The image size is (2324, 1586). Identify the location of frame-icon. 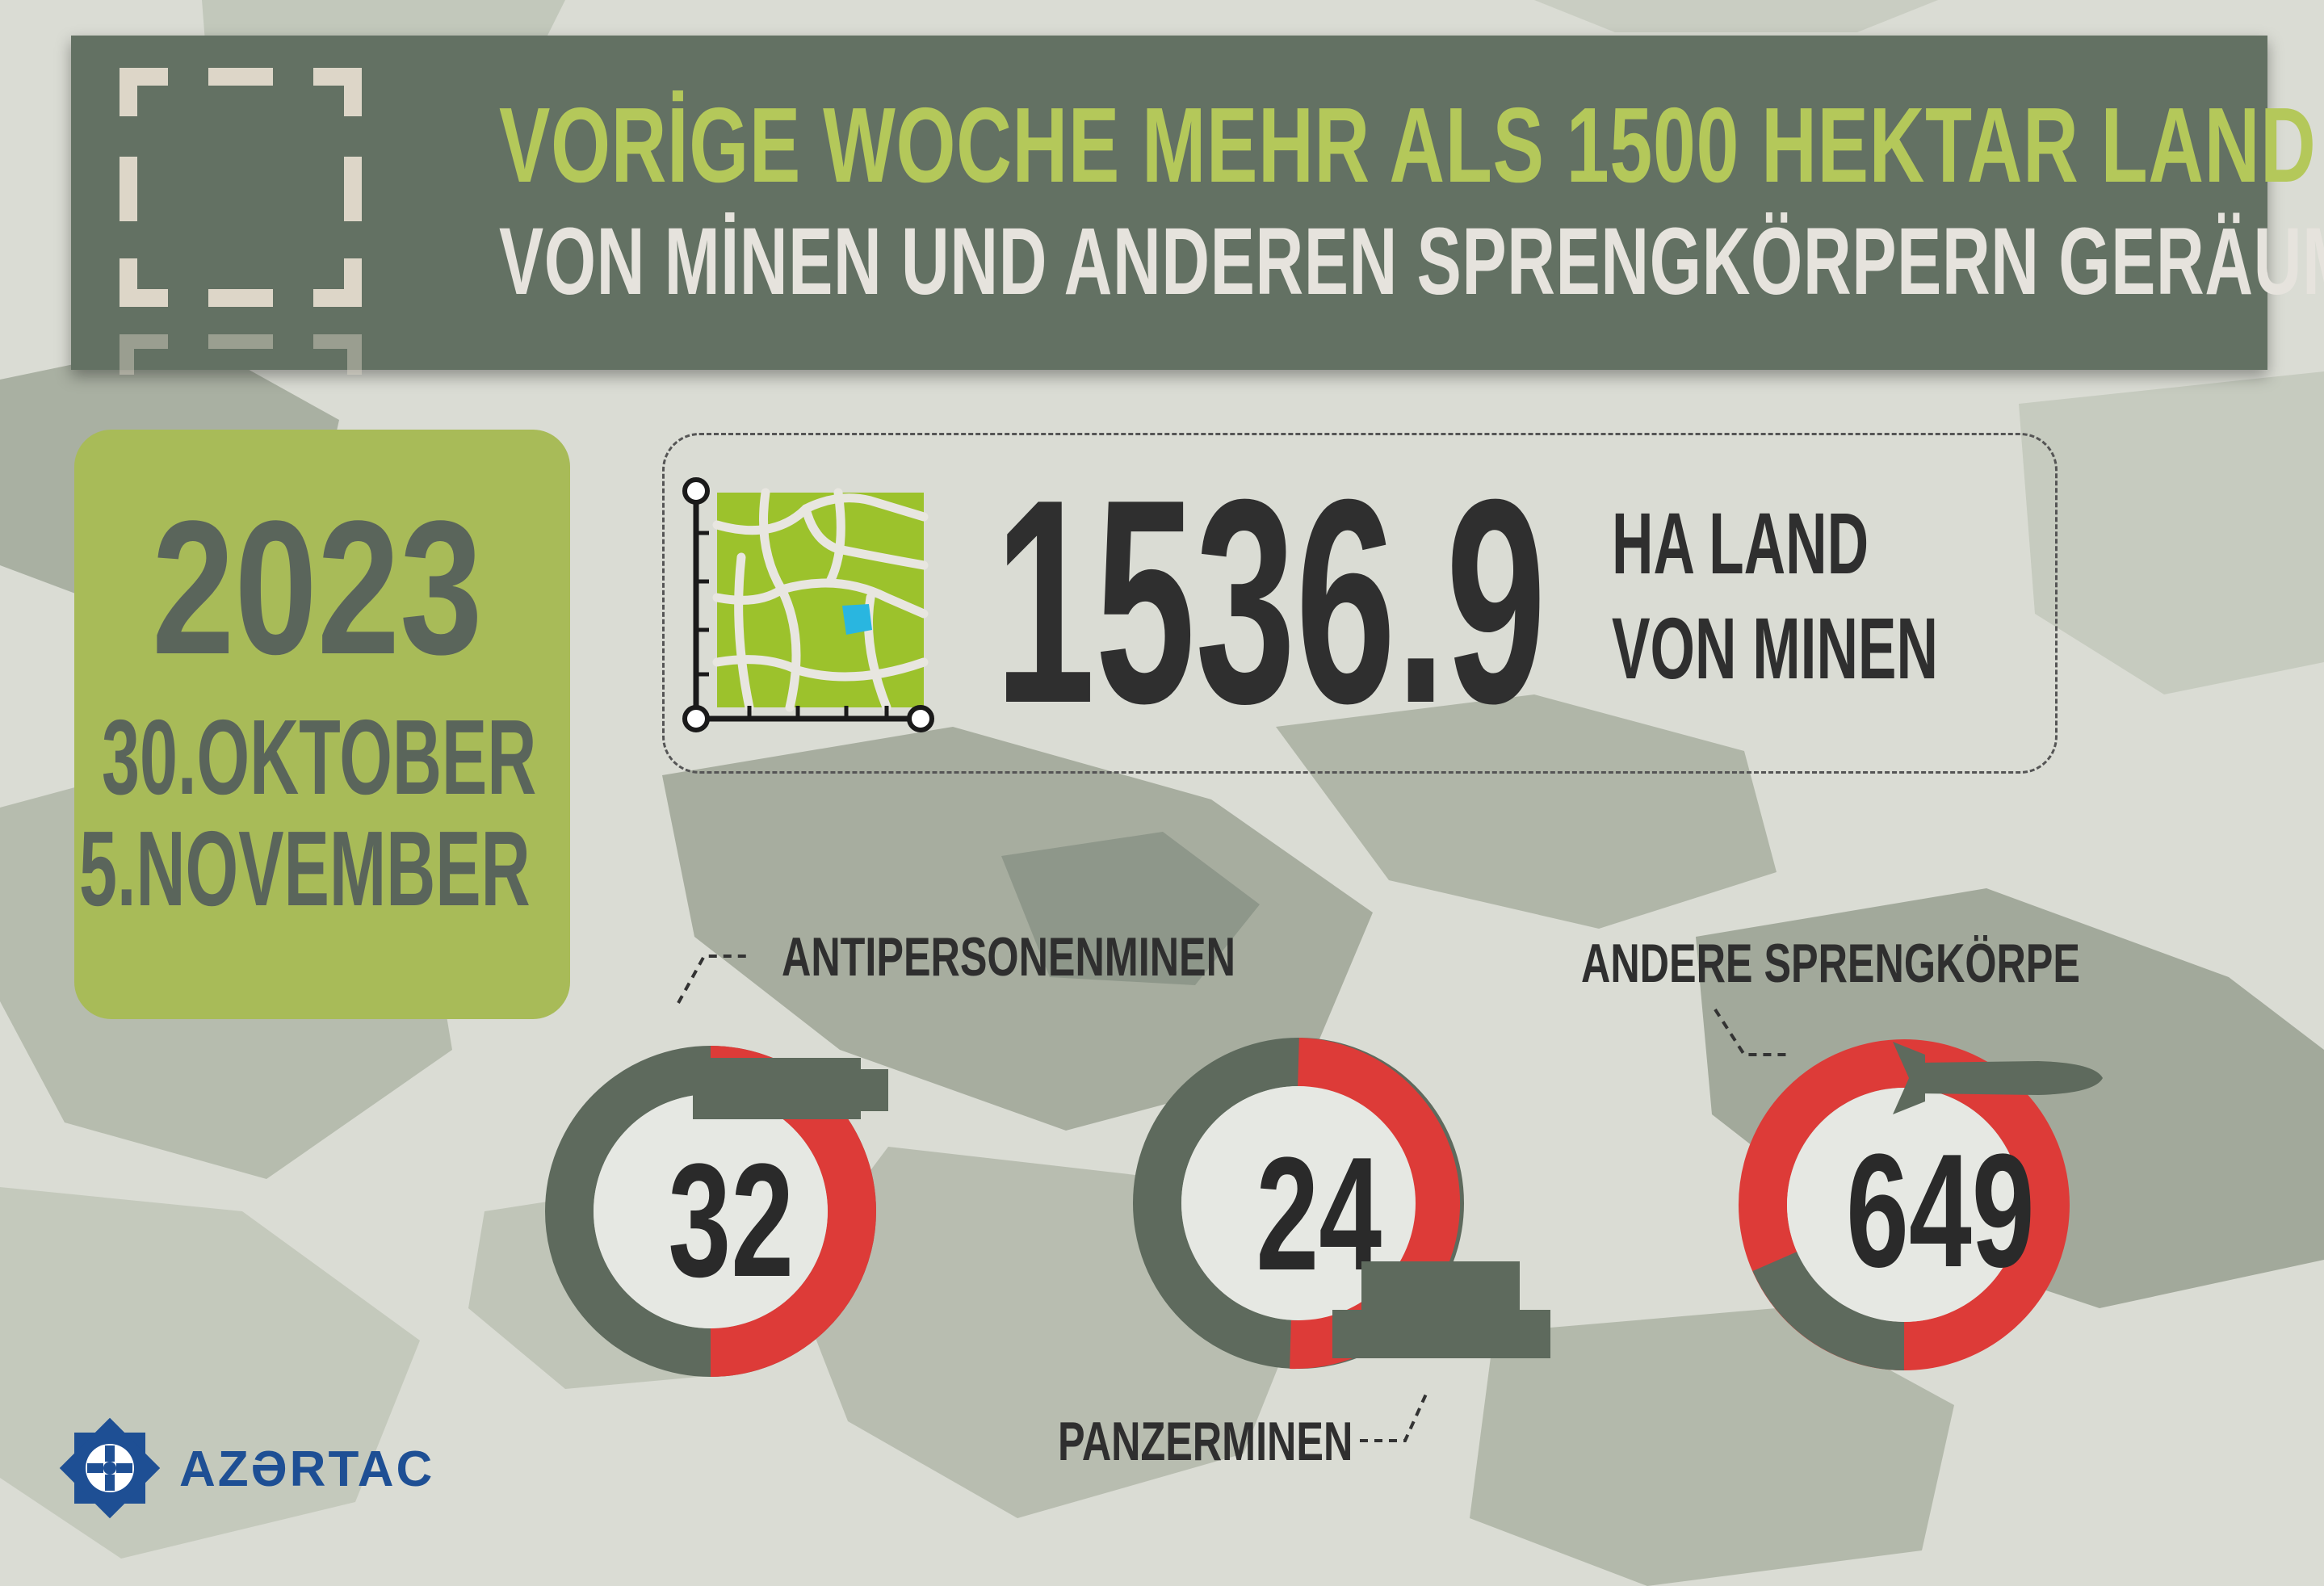
(241, 222).